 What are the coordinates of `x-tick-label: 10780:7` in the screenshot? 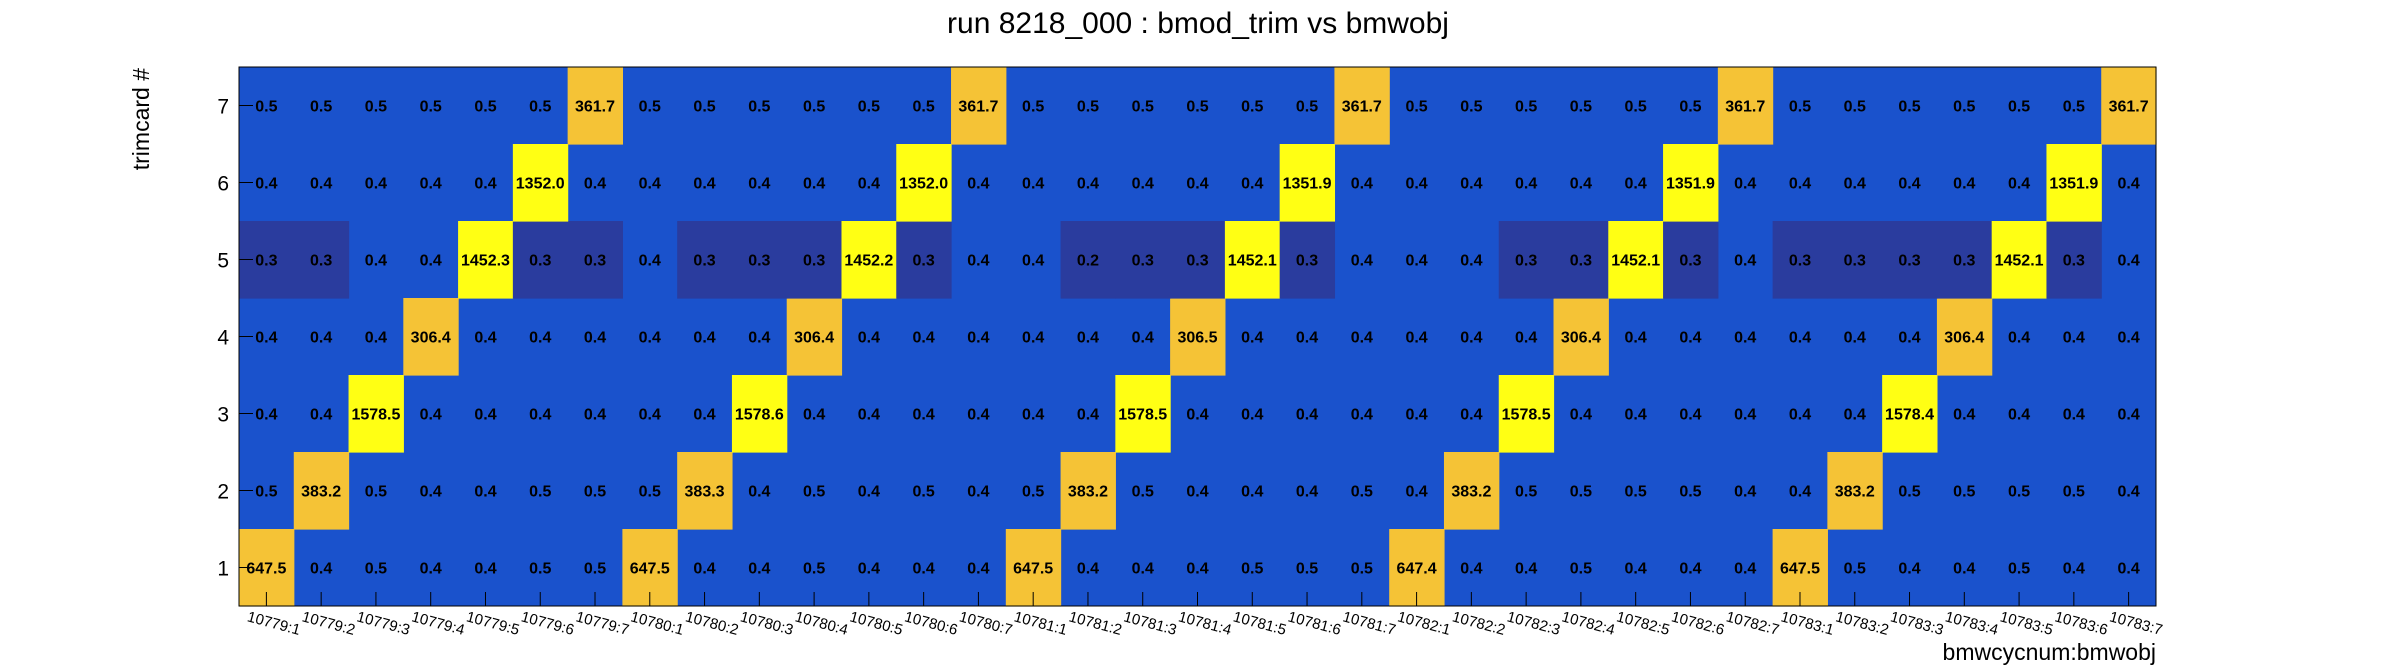 It's located at (985, 623).